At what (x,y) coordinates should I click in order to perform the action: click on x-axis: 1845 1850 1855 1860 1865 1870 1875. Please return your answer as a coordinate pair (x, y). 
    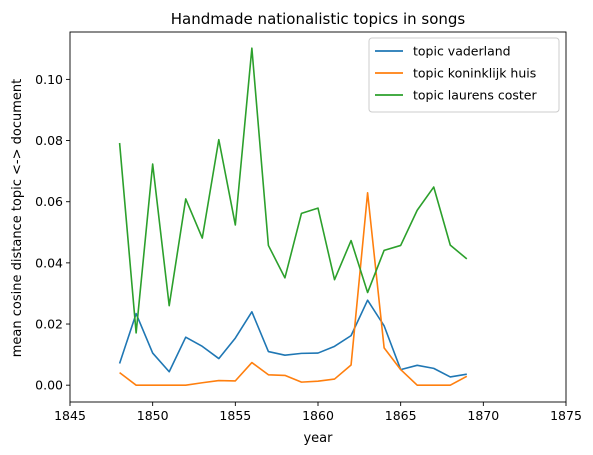
    Looking at the image, I should click on (318, 412).